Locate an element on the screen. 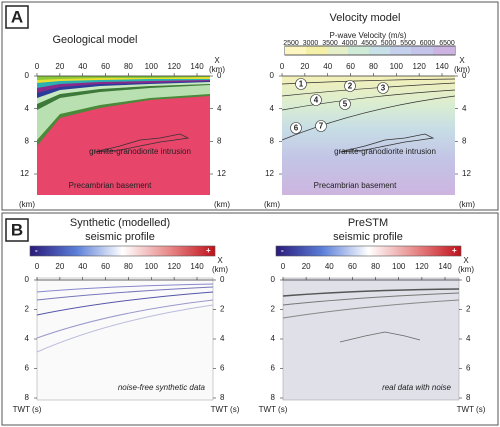 This screenshot has height=427, width=500. velocity-colorbar is located at coordinates (370, 50).